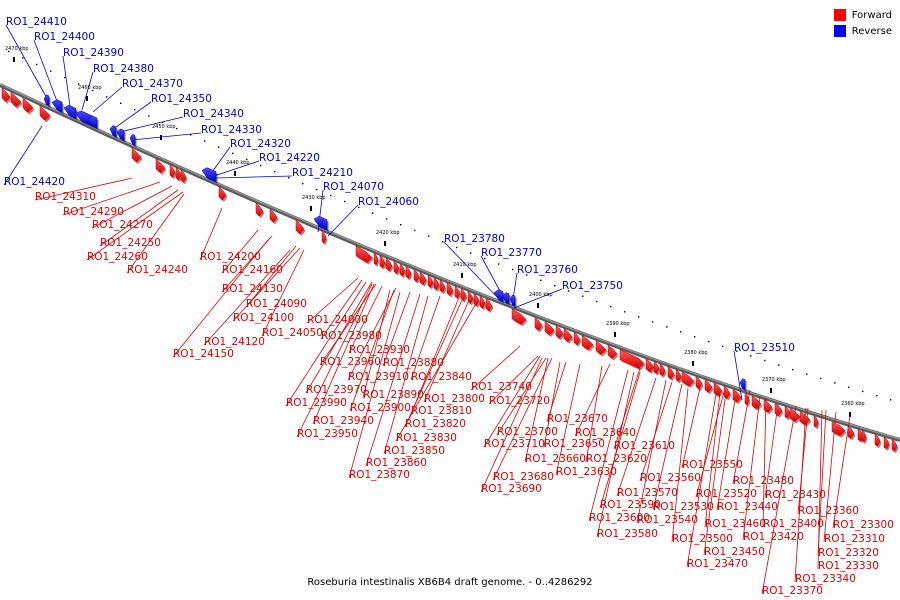  I want to click on gene-label: RO1_23750, so click(592, 286).